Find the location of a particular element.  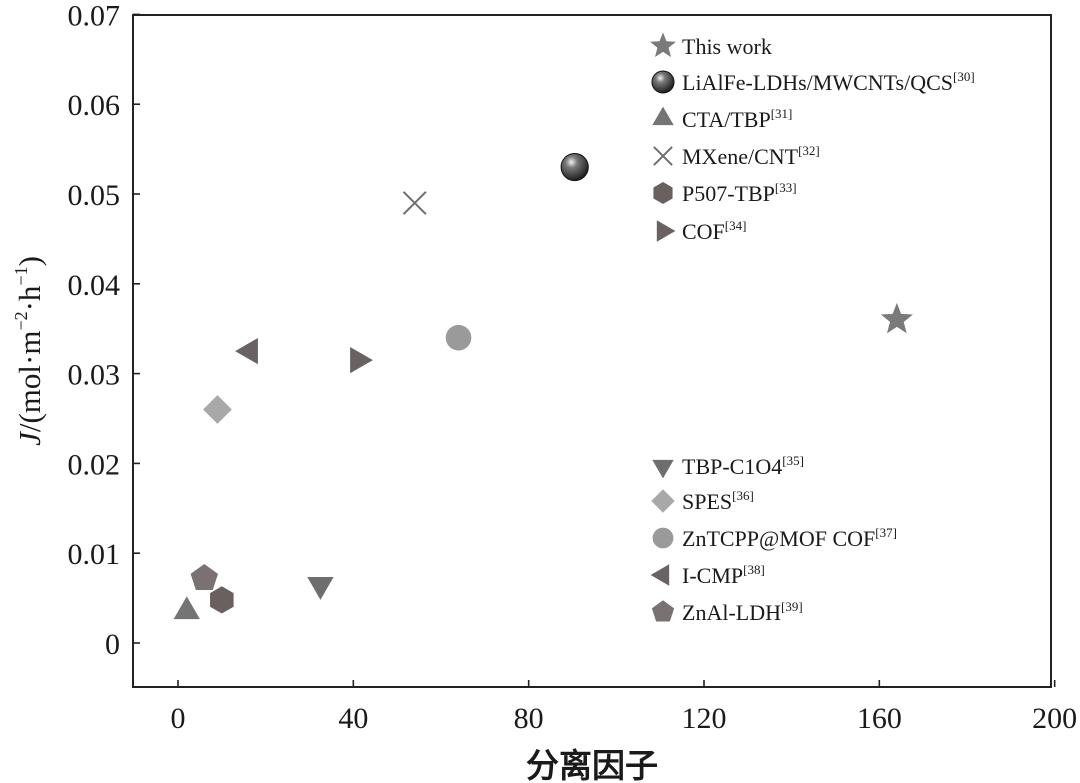

x-tick-label: 0 is located at coordinates (178, 718).